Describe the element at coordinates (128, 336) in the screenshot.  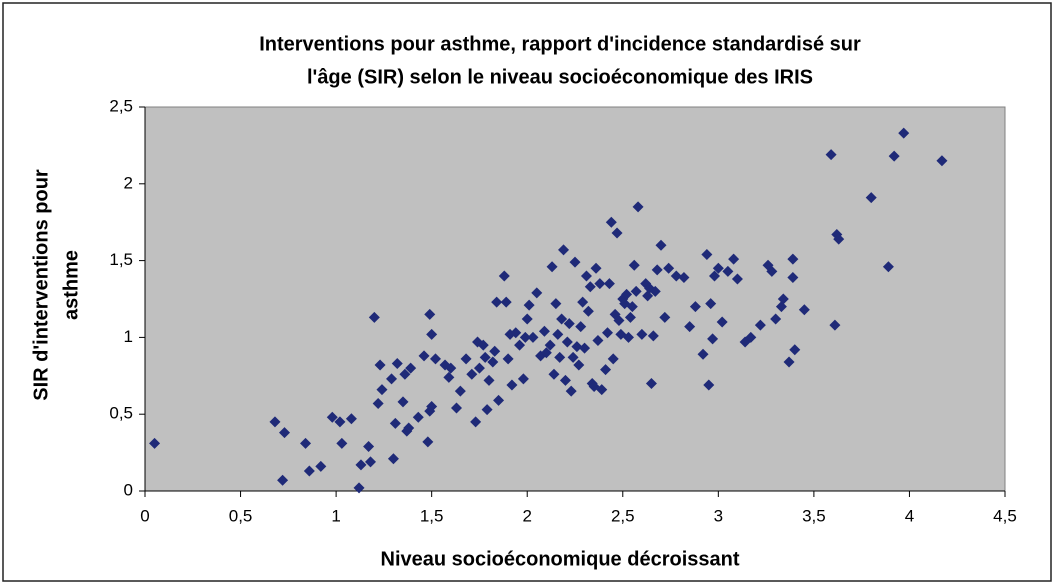
I see `y-tick-label: 1` at that location.